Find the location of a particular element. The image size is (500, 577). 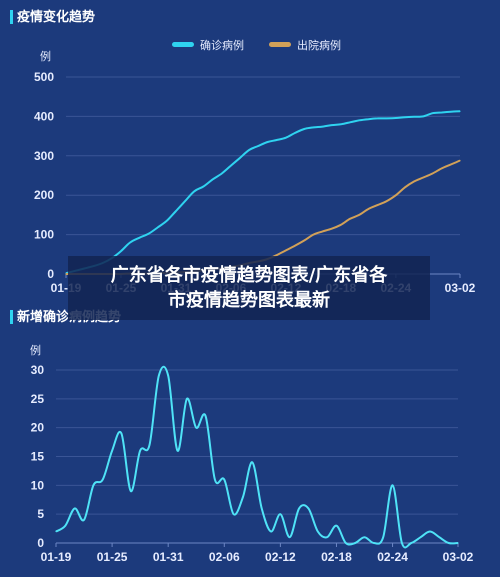

x-tick-label: 02-24 is located at coordinates (392, 557).